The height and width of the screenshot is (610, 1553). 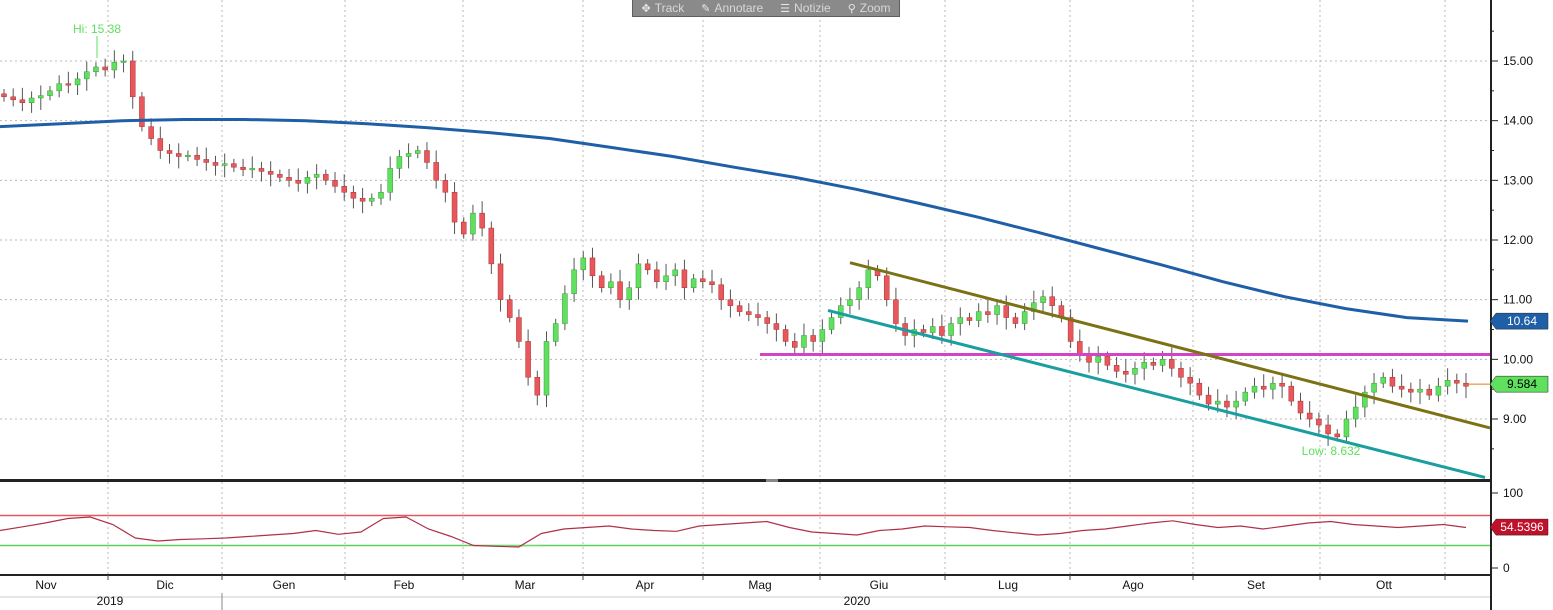 What do you see at coordinates (1133, 585) in the screenshot?
I see `month-label: Ago` at bounding box center [1133, 585].